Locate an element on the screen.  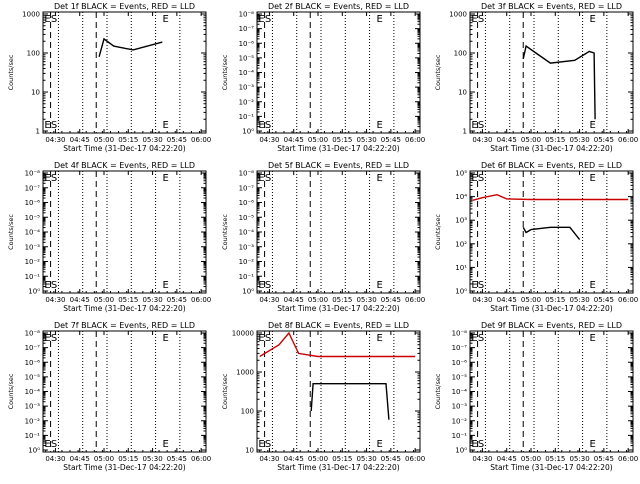
y-tick-label: 10⁻⁶ is located at coordinates (247, 203).